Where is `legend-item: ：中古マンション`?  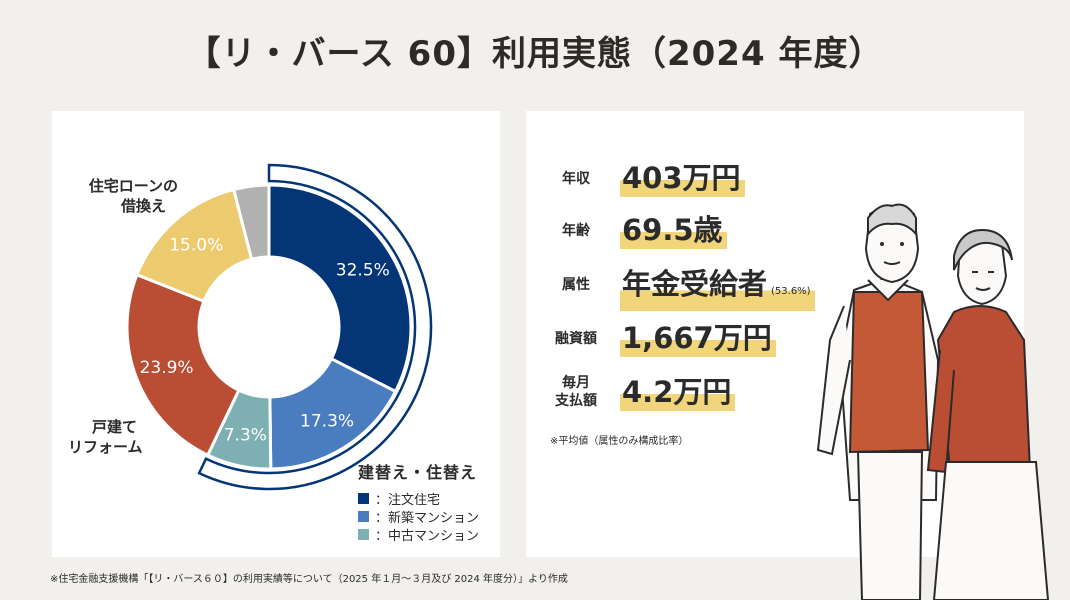 legend-item: ：中古マンション is located at coordinates (419, 534).